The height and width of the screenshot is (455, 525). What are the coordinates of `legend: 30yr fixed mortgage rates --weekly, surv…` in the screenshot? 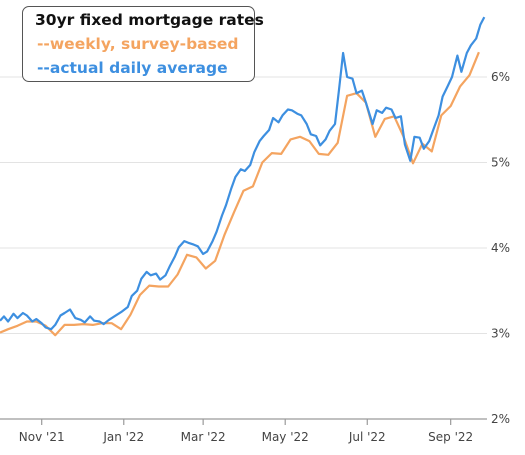 It's located at (143, 44).